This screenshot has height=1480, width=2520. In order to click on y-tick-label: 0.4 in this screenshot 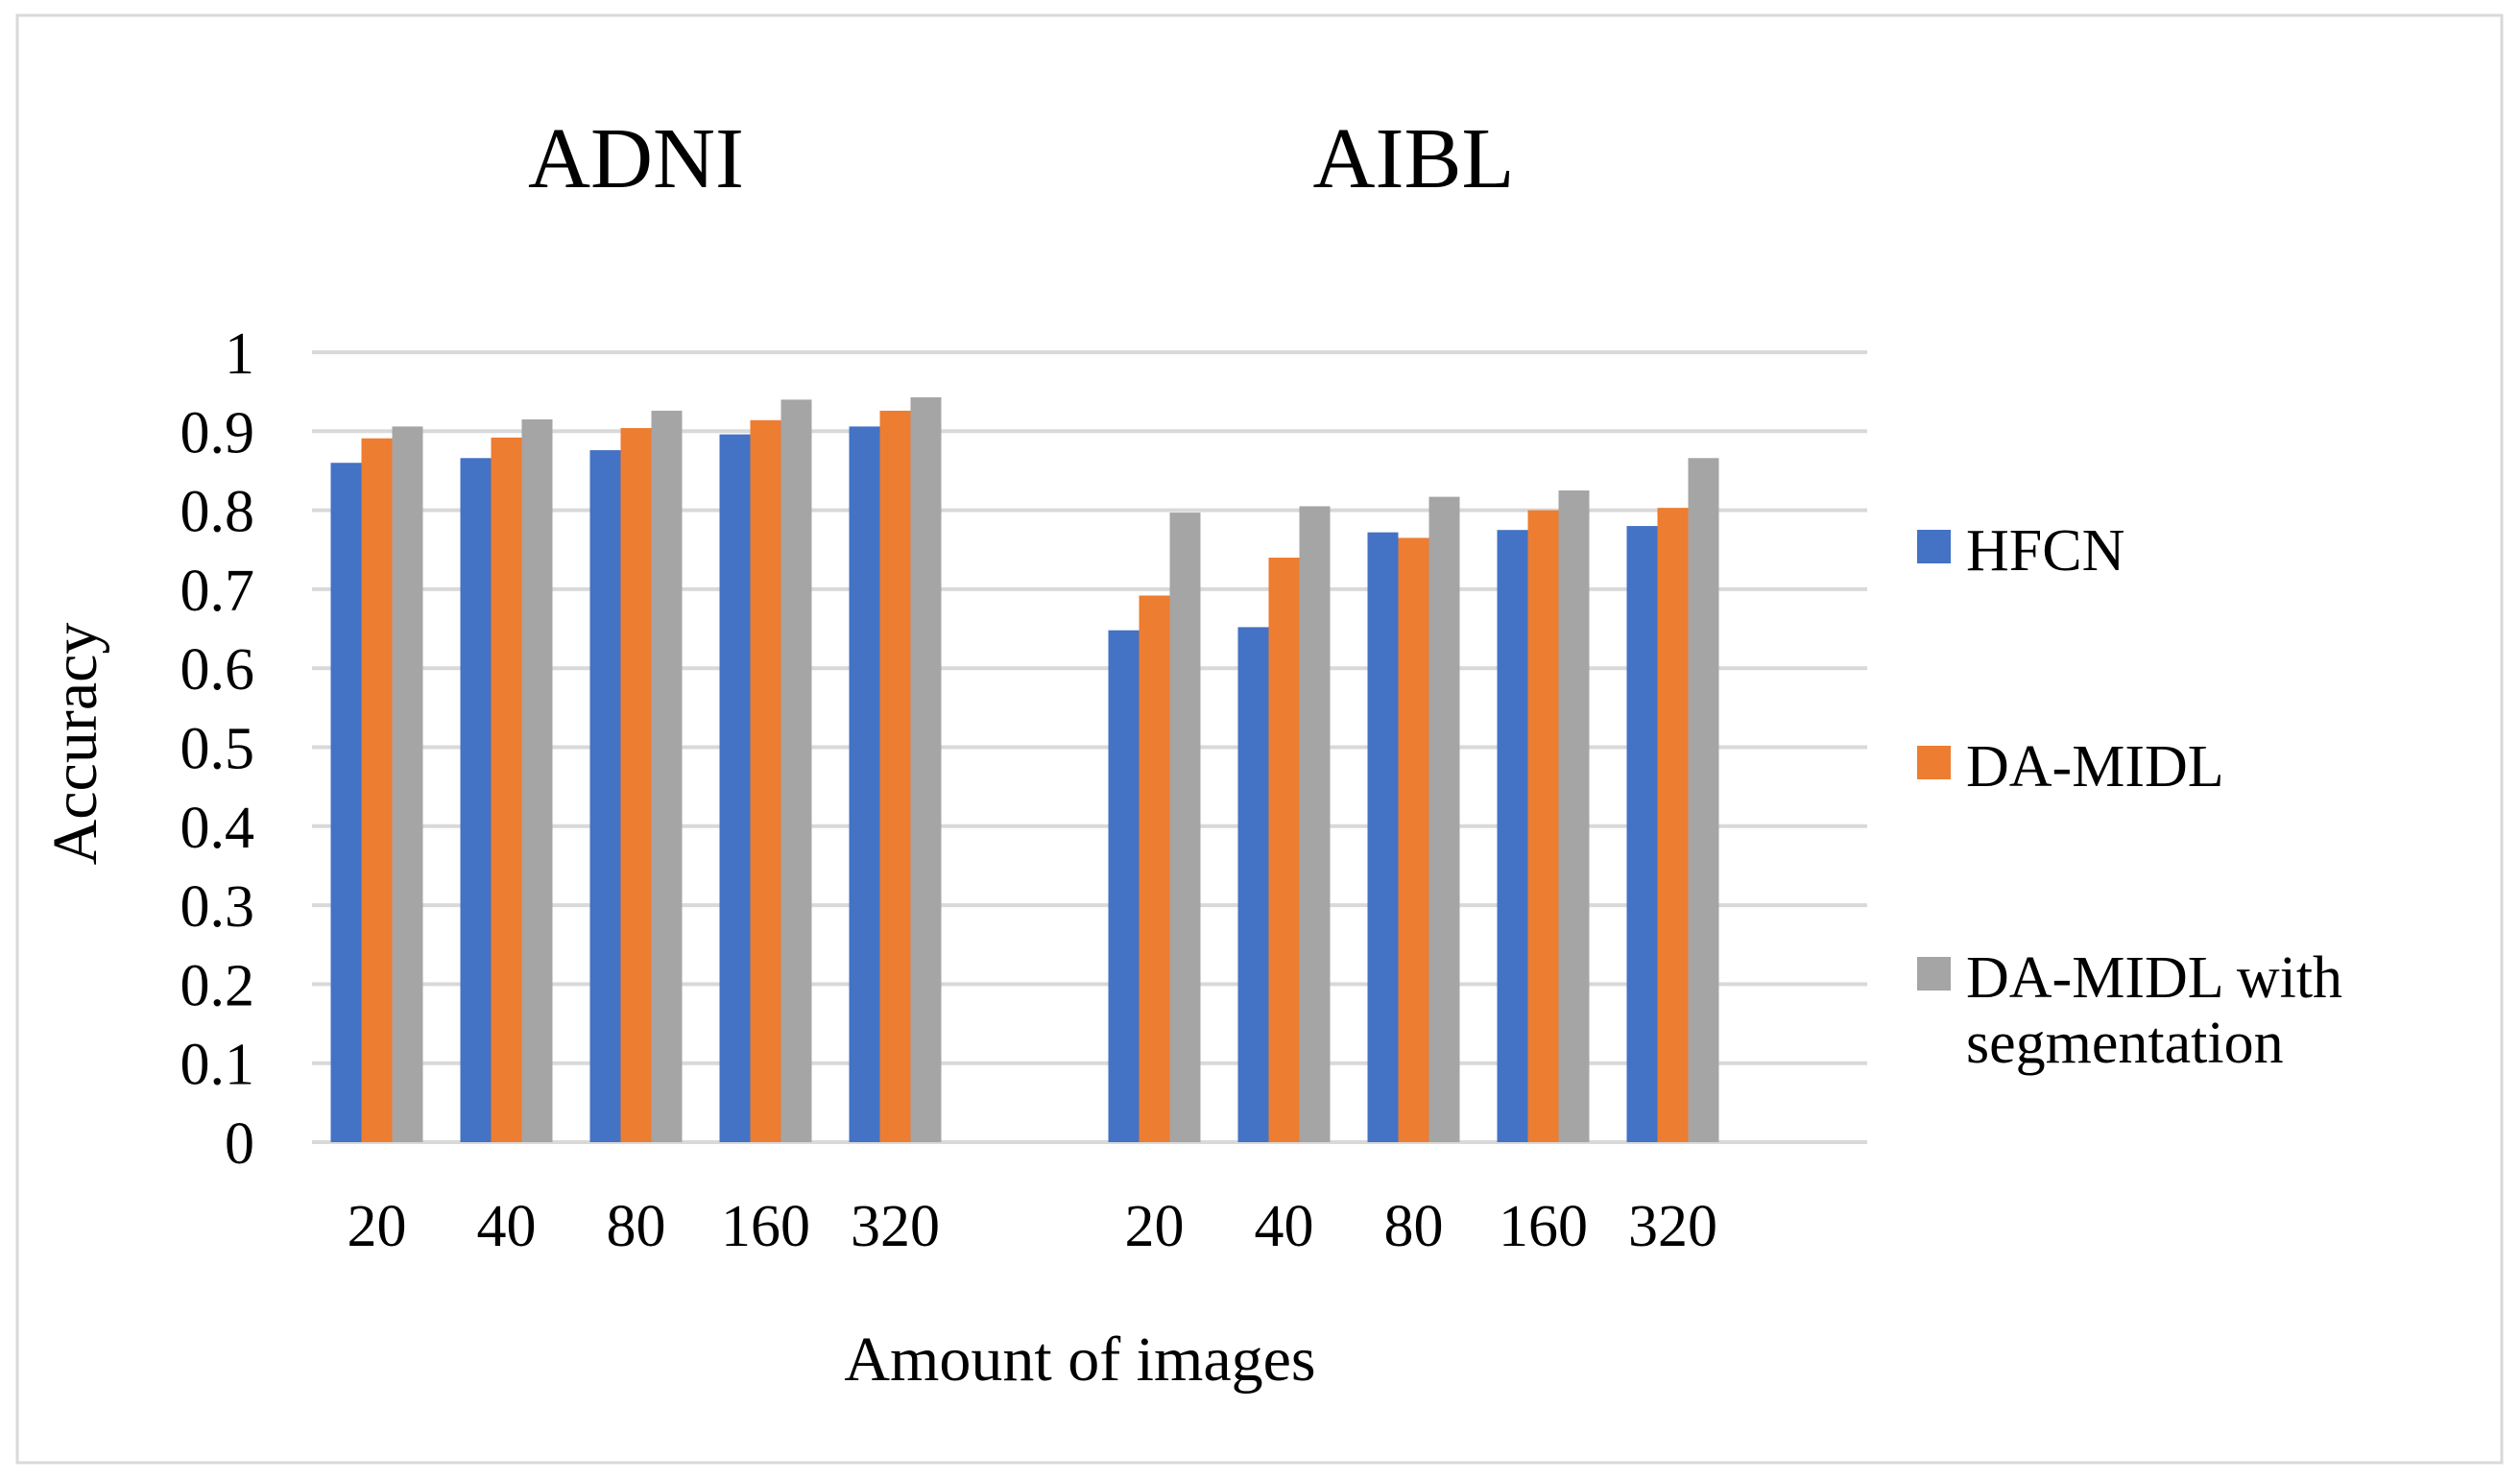, I will do `click(218, 828)`.